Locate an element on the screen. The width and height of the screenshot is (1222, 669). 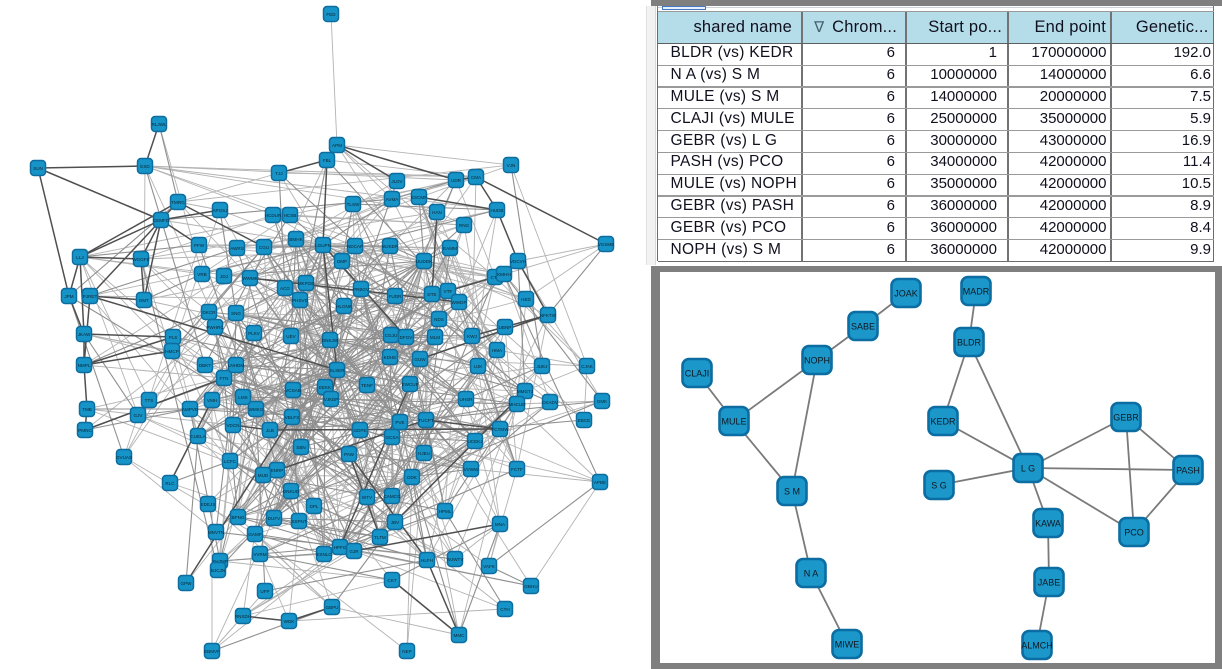
svg-text: SSPNT is located at coordinates (299, 521).